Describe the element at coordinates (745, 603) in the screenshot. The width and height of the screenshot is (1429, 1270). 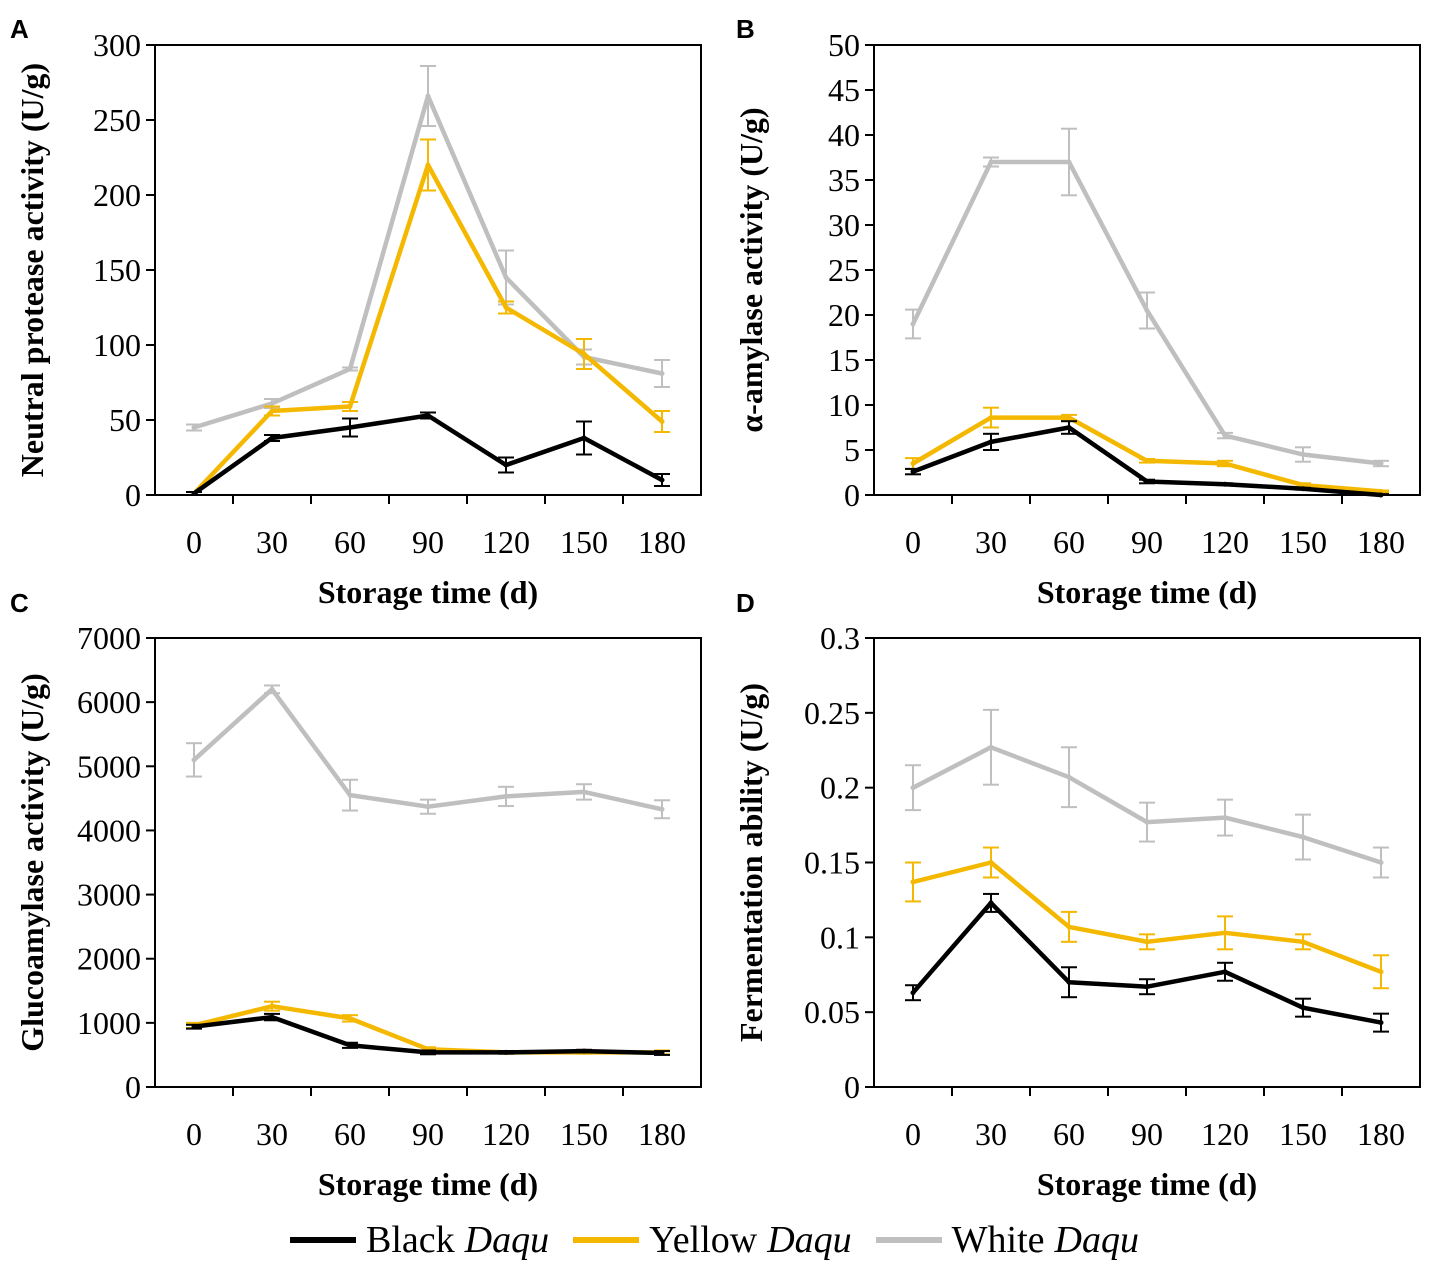
I see `panel-letter: D` at that location.